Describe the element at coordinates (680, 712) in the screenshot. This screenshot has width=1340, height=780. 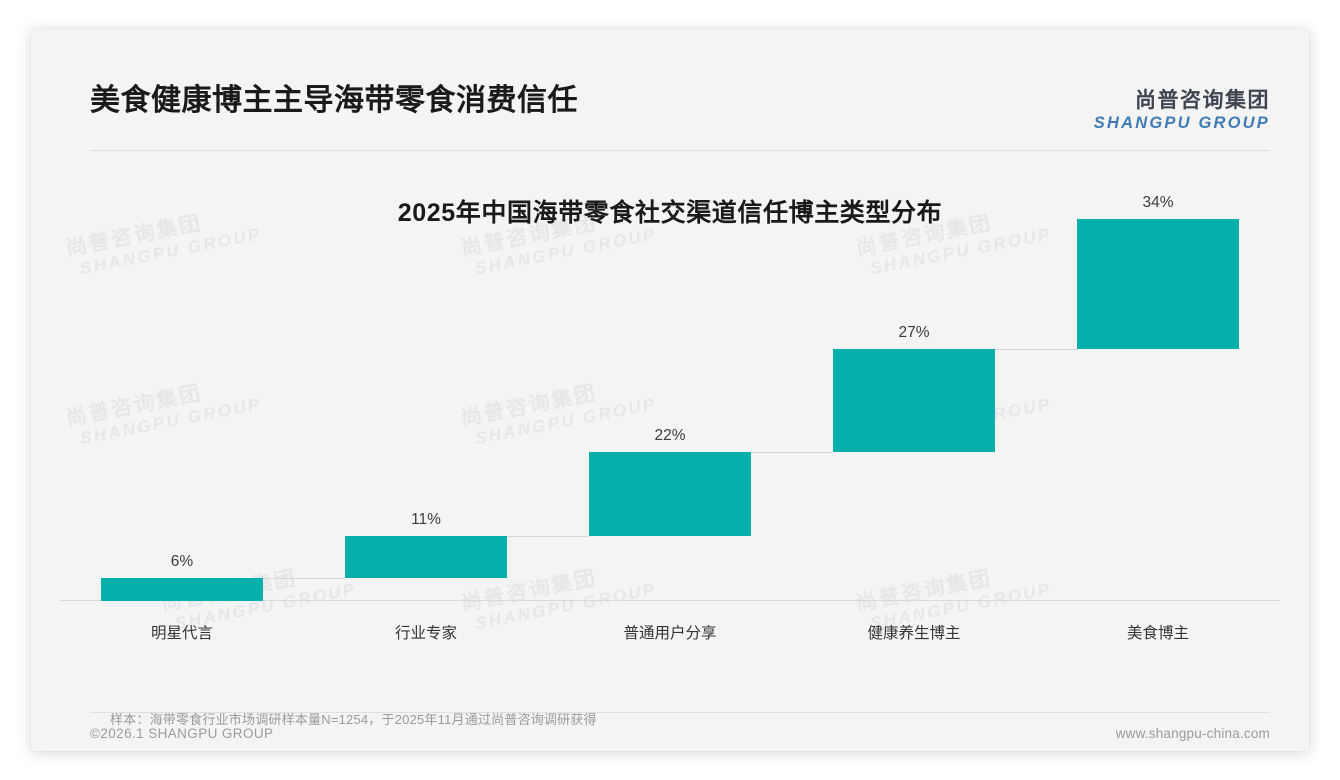
I see `footer-divider` at that location.